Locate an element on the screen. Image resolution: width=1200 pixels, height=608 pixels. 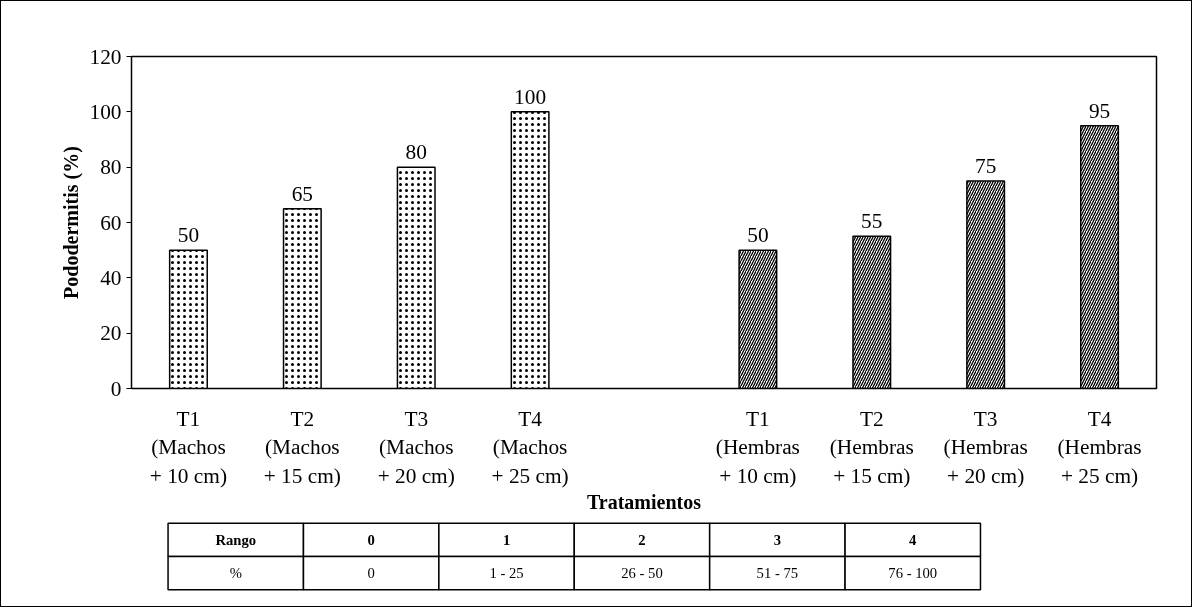
data-label: 75 is located at coordinates (986, 166).